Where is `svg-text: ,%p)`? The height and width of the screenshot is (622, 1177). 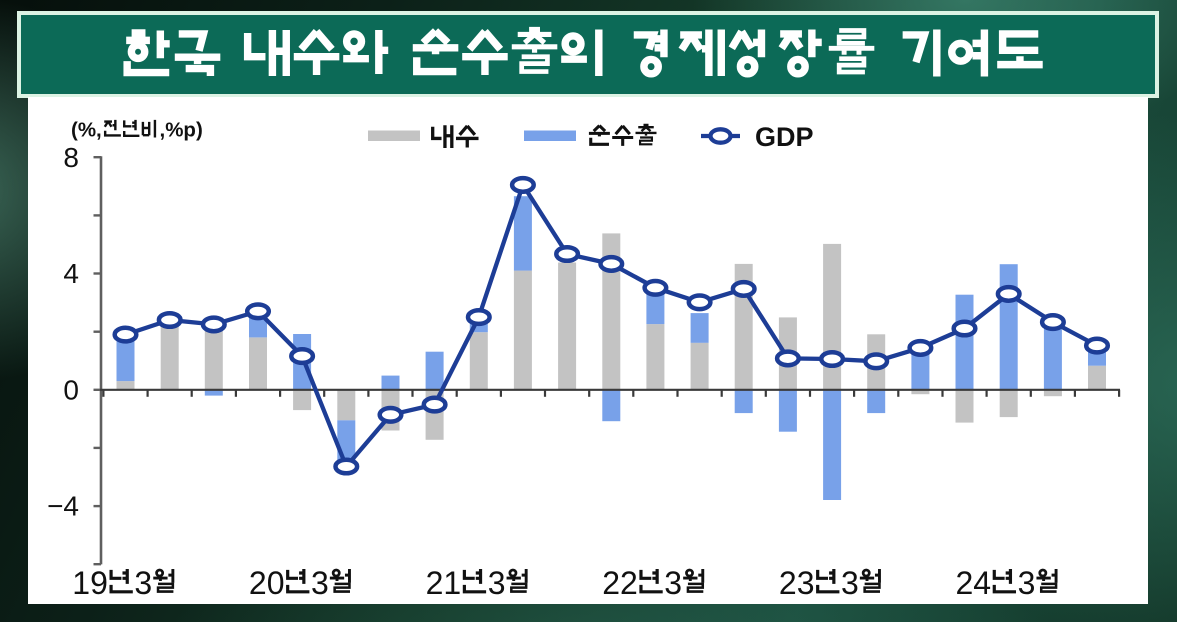
svg-text: ,%p) is located at coordinates (181, 130).